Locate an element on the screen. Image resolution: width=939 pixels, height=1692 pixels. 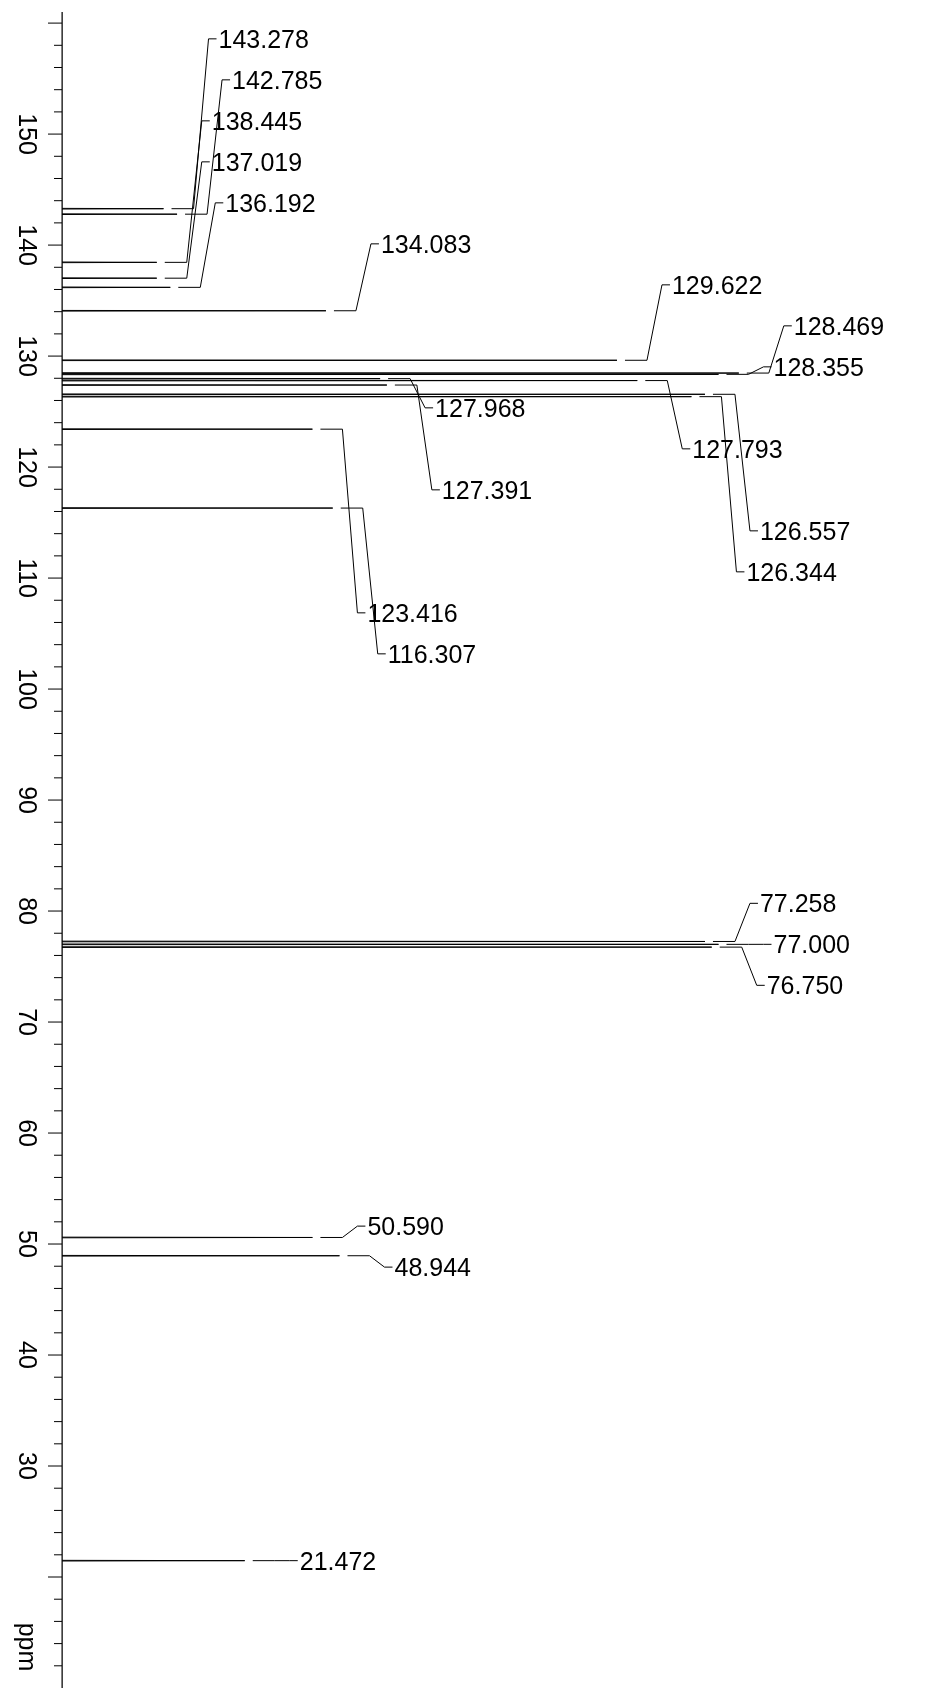
annotation: 126.344 is located at coordinates (791, 571).